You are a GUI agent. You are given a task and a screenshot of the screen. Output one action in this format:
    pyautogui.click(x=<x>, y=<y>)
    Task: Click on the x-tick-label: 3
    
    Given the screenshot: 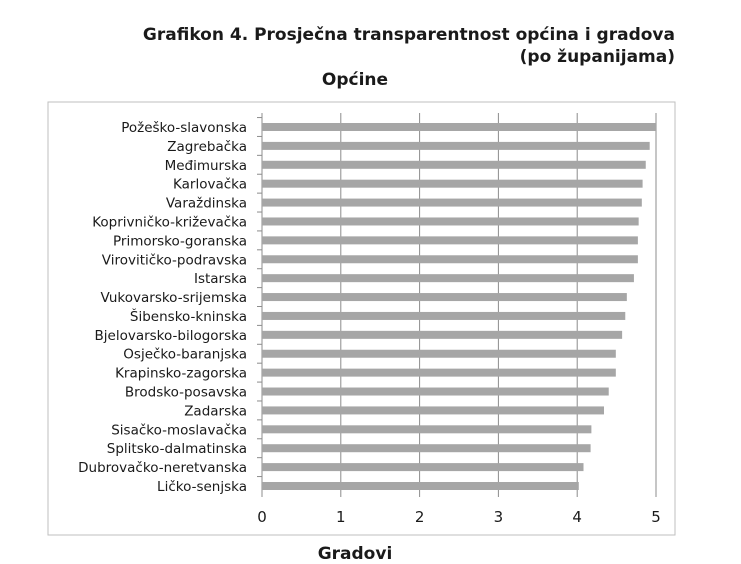 What is the action you would take?
    pyautogui.click(x=499, y=517)
    